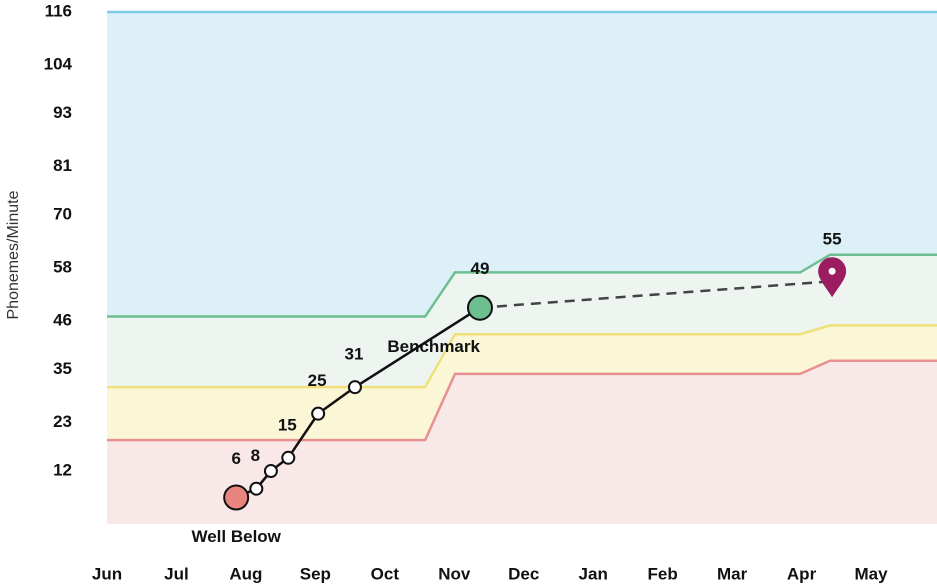  Describe the element at coordinates (255, 455) in the screenshot. I see `score-label: 8` at that location.